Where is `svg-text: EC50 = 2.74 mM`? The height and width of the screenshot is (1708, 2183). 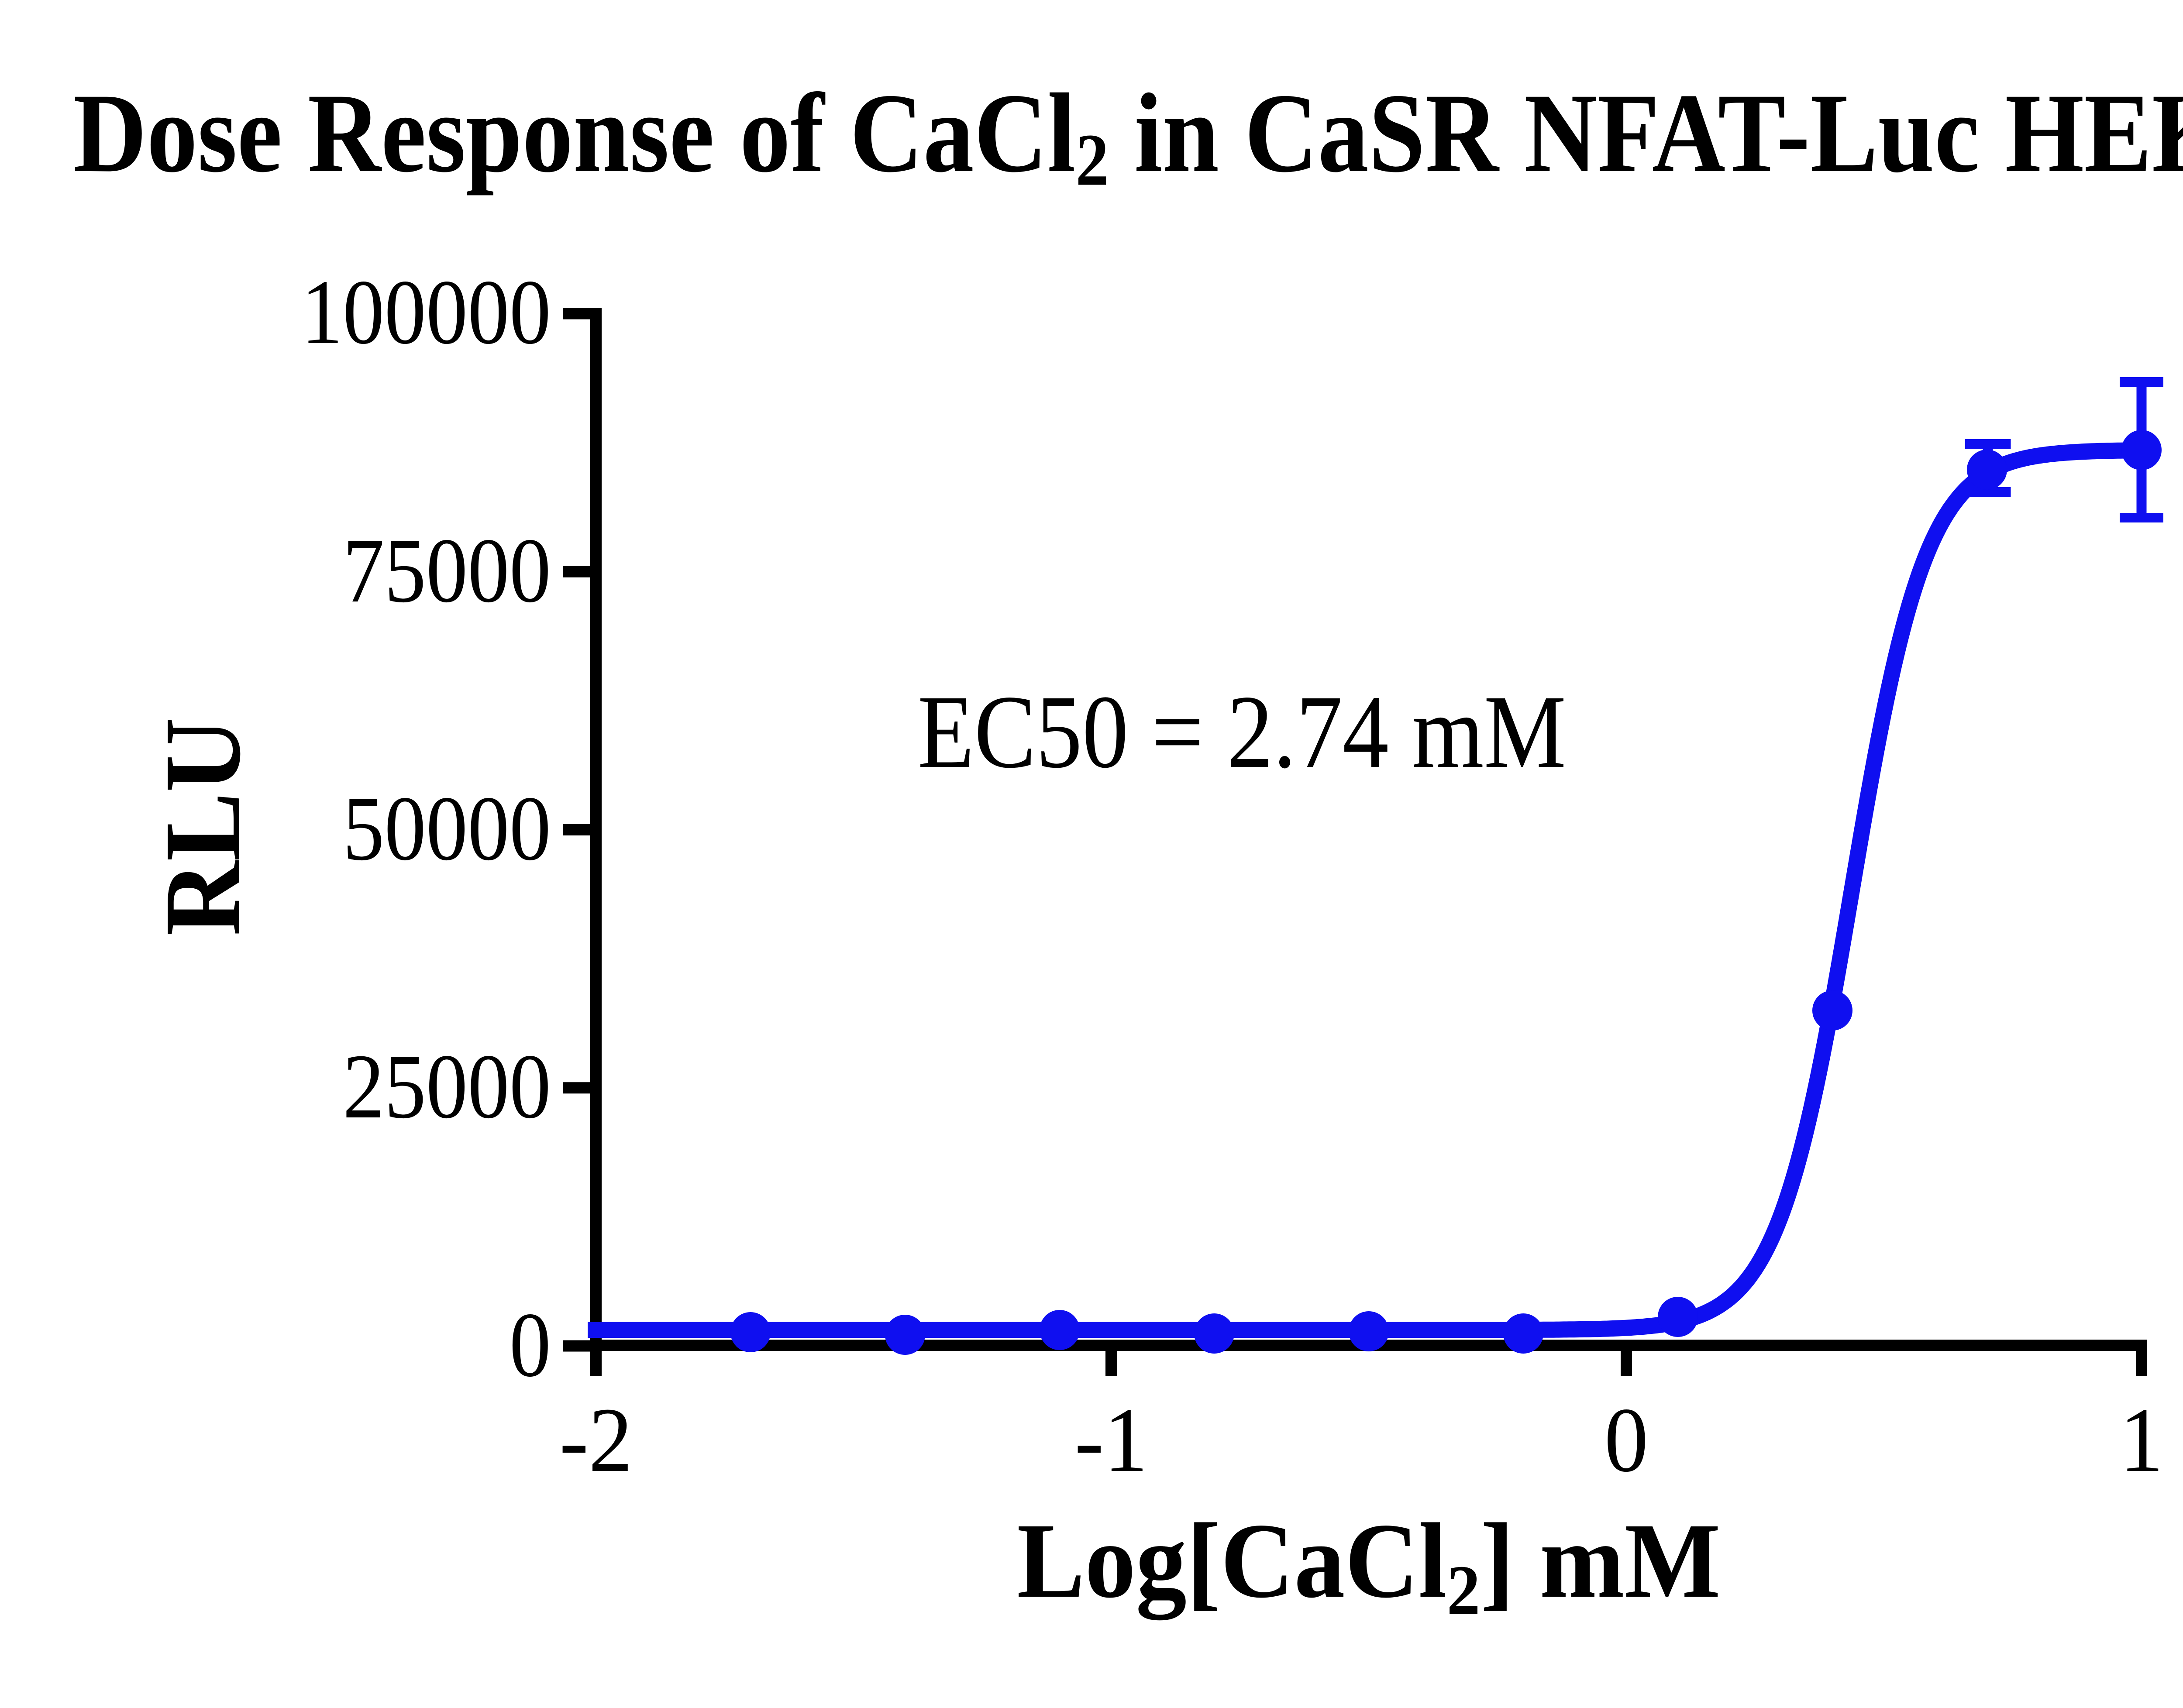
svg-text: EC50 = 2.74 mM is located at coordinates (1242, 732).